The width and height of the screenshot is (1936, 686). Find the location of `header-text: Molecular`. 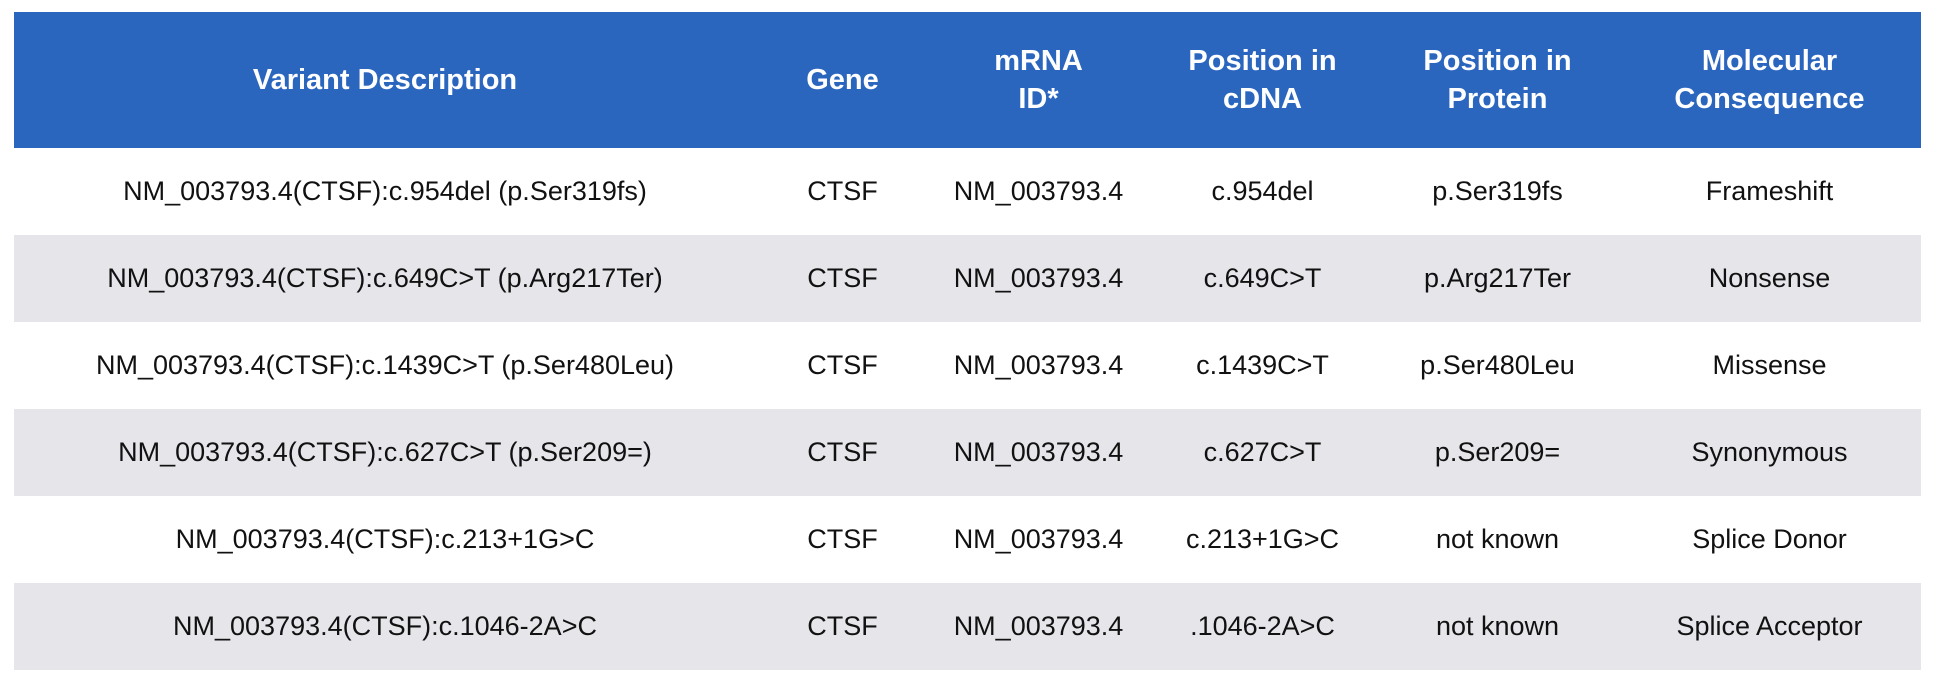

header-text: Molecular is located at coordinates (1769, 61).